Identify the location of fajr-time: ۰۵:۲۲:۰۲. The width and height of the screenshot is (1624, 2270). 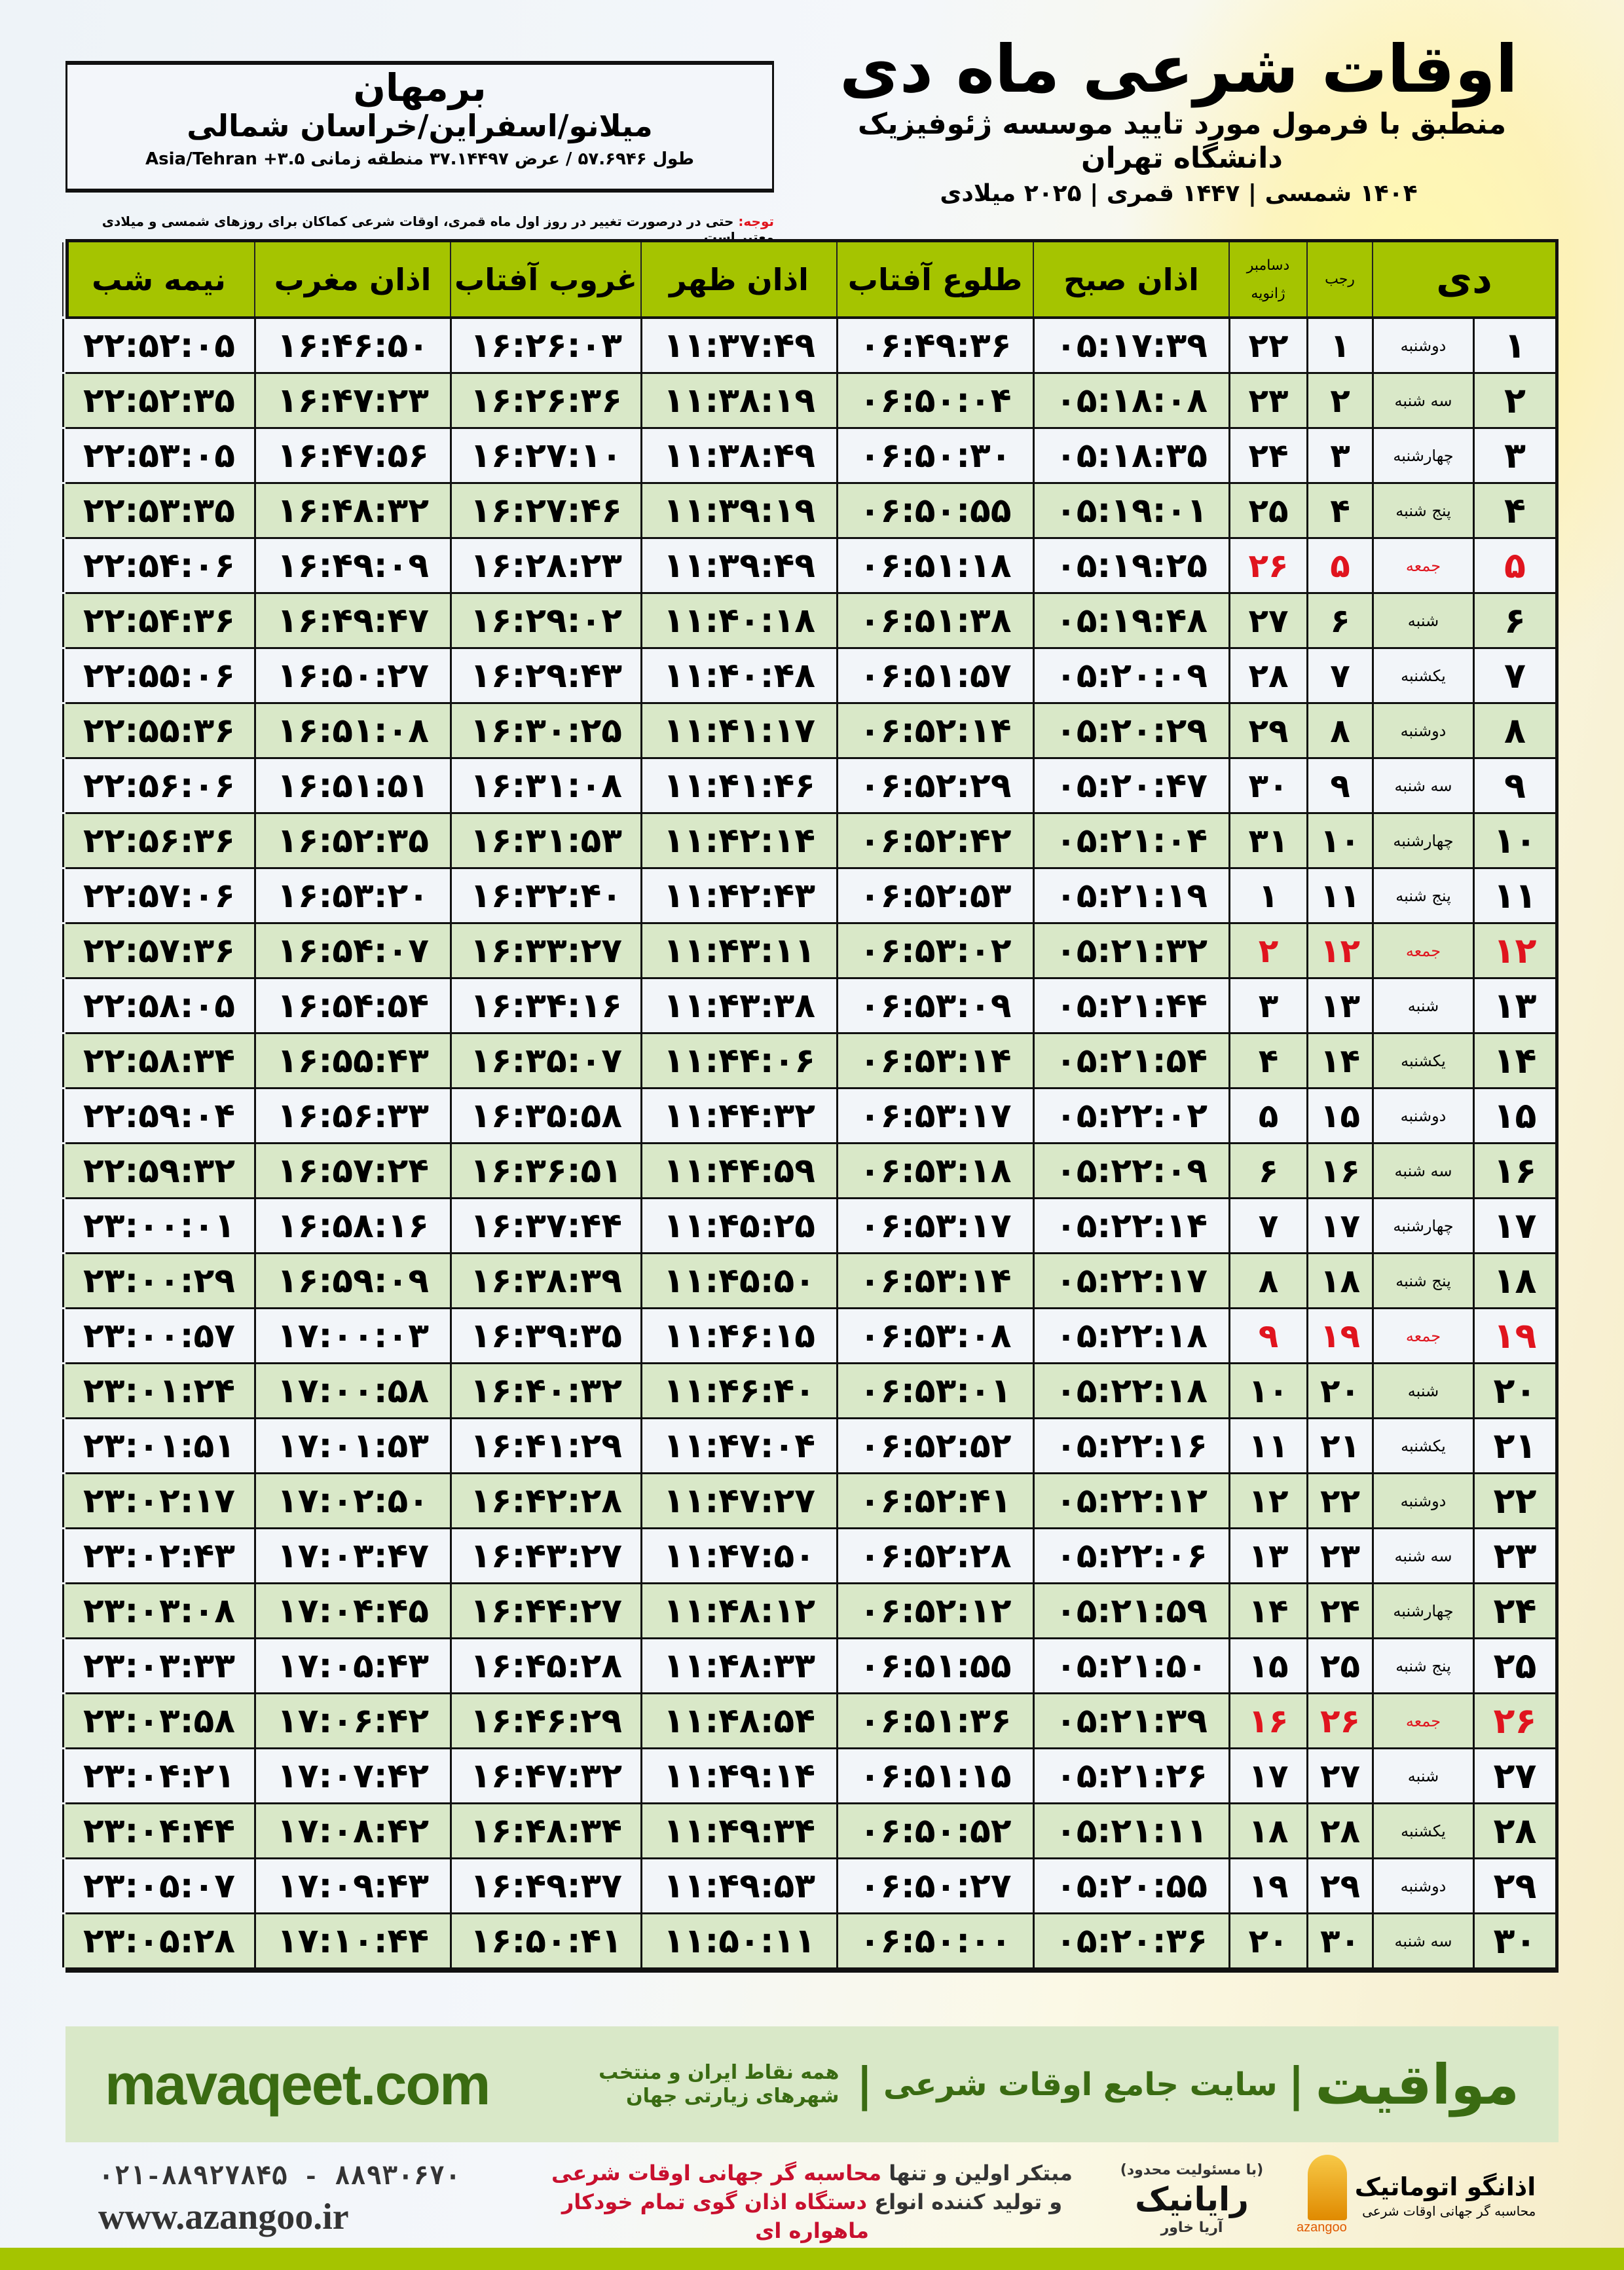
(1130, 1115).